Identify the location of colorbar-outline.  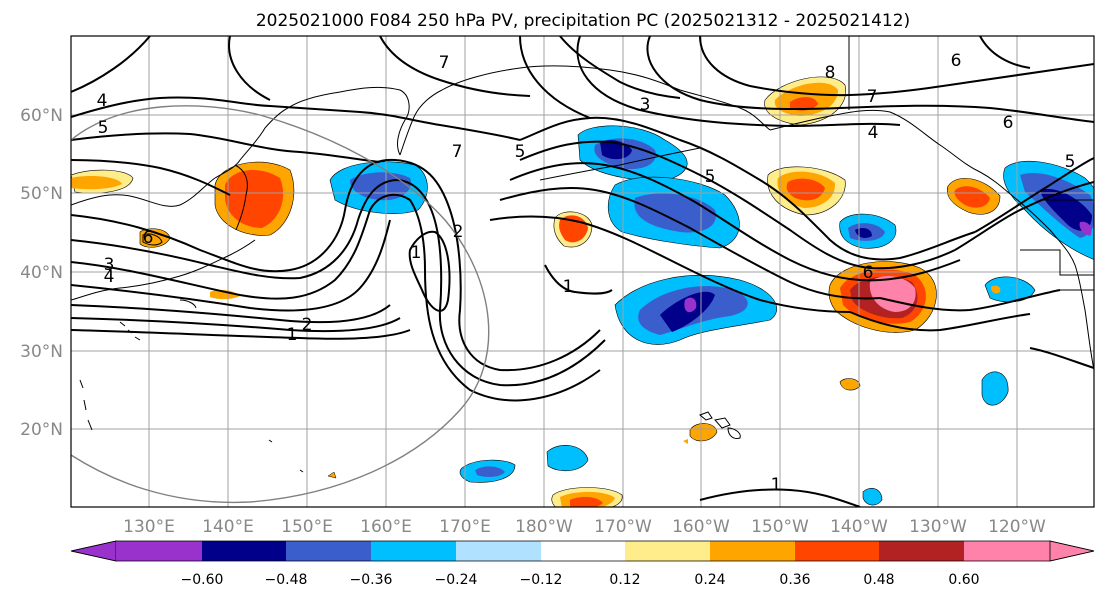
(582, 551).